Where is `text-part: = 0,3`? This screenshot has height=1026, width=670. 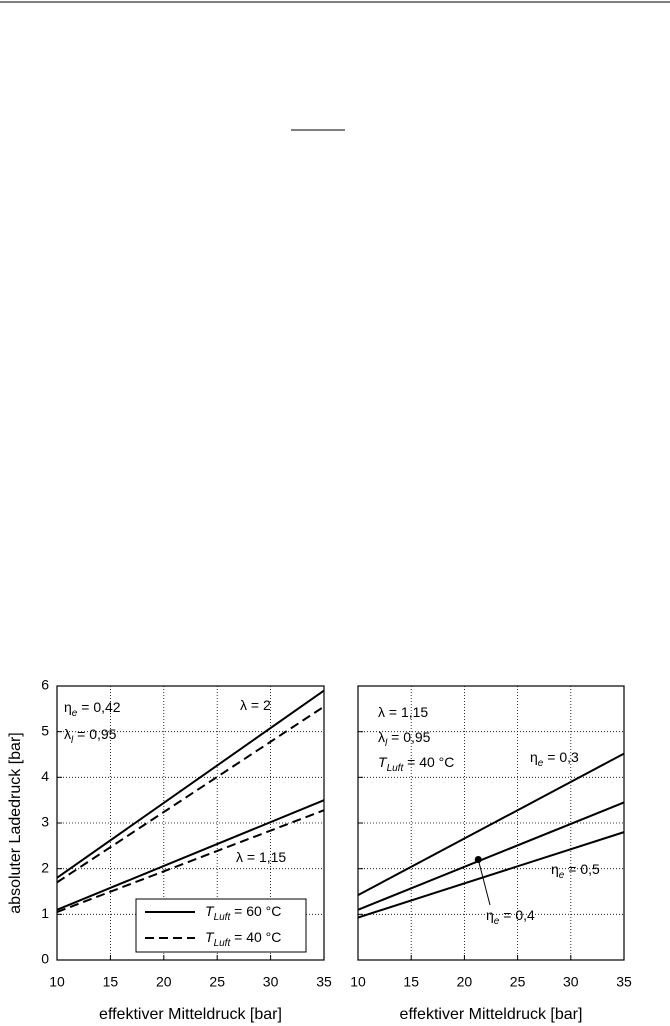
text-part: = 0,3 is located at coordinates (561, 757).